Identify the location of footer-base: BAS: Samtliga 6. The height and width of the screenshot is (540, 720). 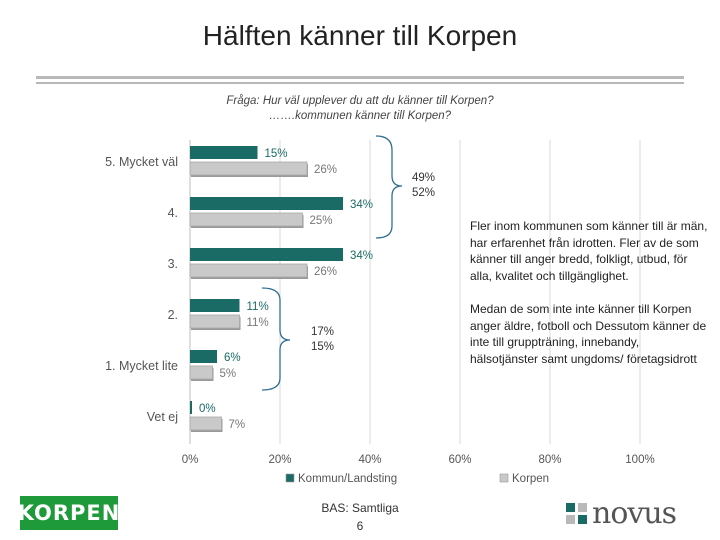
(360, 517).